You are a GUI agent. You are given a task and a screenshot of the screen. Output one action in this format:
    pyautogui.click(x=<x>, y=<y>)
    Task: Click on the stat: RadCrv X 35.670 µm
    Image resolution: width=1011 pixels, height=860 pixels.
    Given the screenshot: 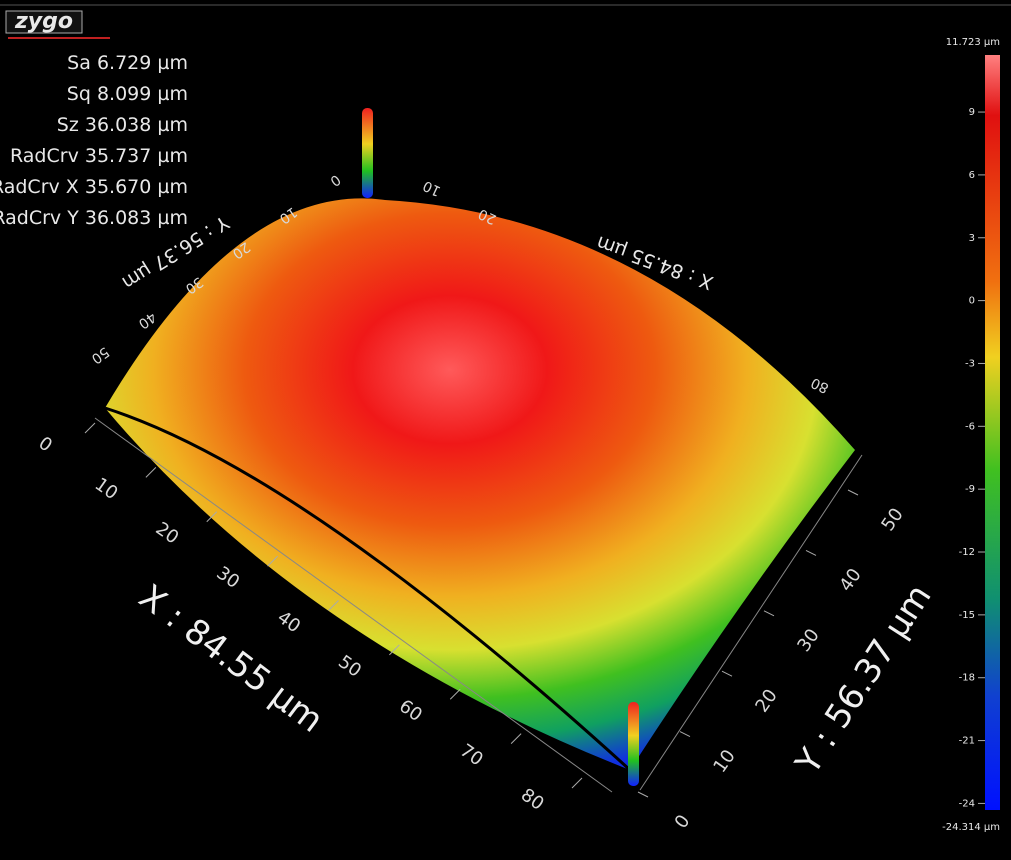 What is the action you would take?
    pyautogui.click(x=94, y=187)
    